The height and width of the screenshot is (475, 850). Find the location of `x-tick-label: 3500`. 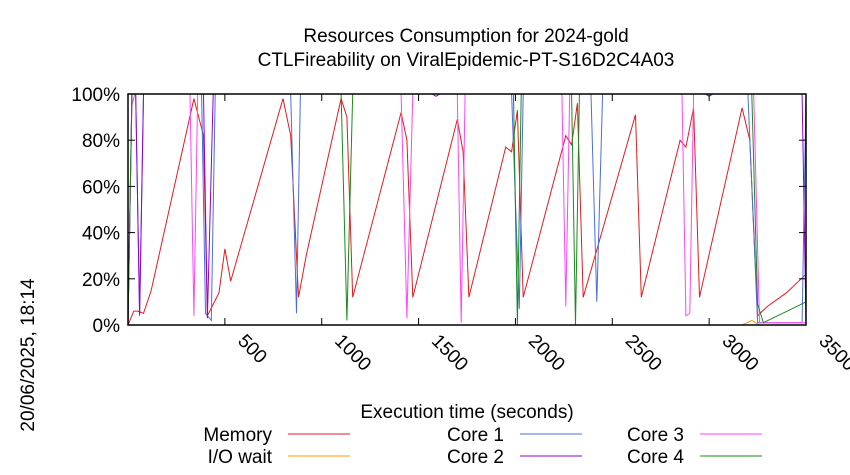

x-tick-label: 3500 is located at coordinates (832, 353).